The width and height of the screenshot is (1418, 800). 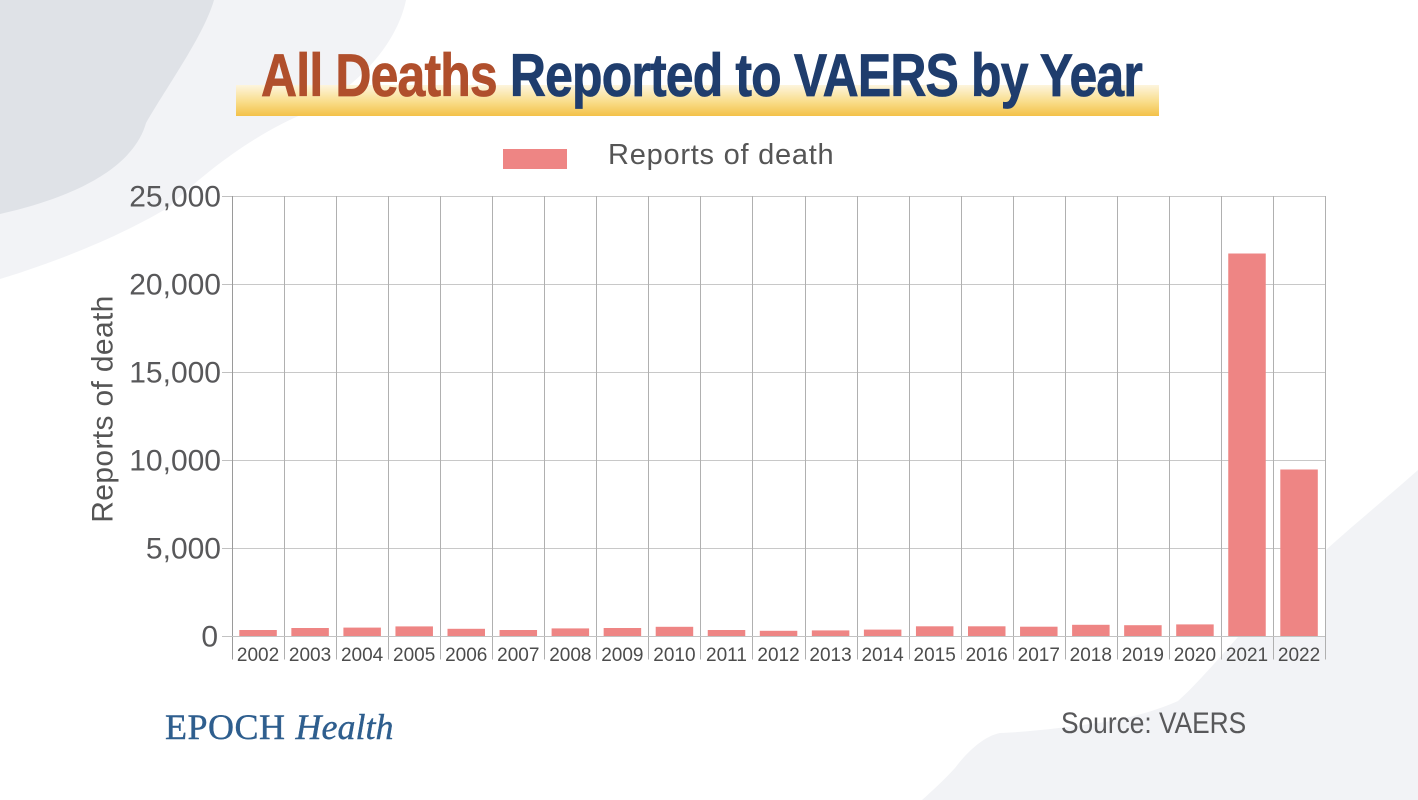 What do you see at coordinates (674, 655) in the screenshot?
I see `svg-text: 2010` at bounding box center [674, 655].